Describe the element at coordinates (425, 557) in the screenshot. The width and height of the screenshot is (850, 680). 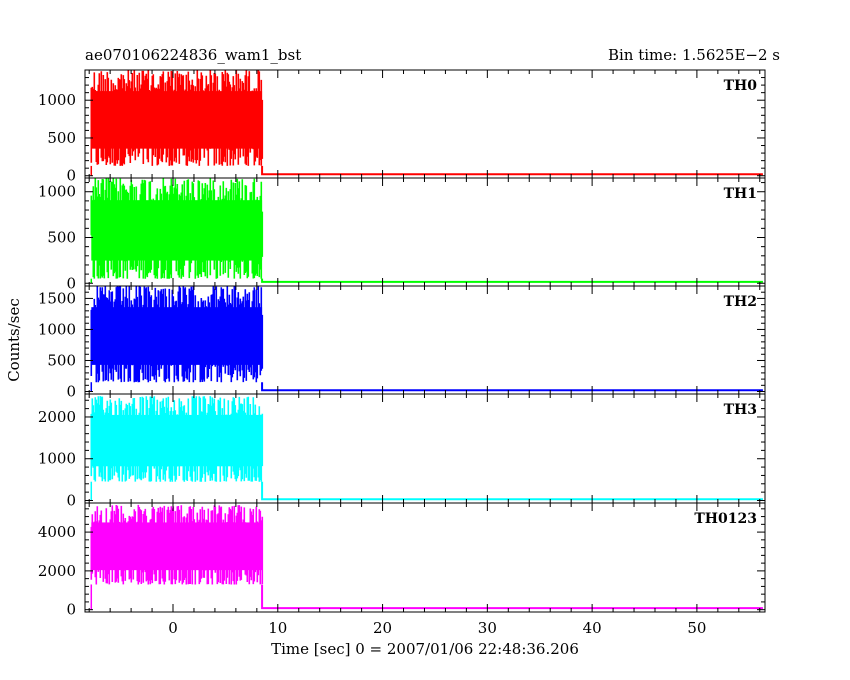
I see `panel-frame` at that location.